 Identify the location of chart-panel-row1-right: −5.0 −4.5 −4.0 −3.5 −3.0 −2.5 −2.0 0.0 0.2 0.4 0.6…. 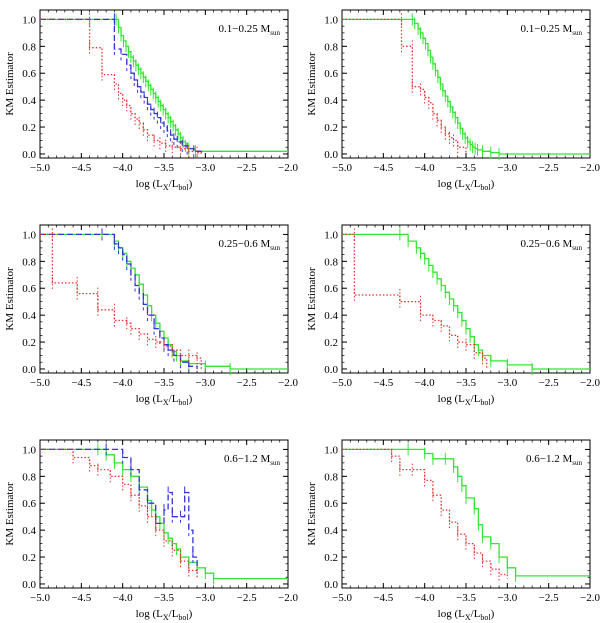
(453, 100).